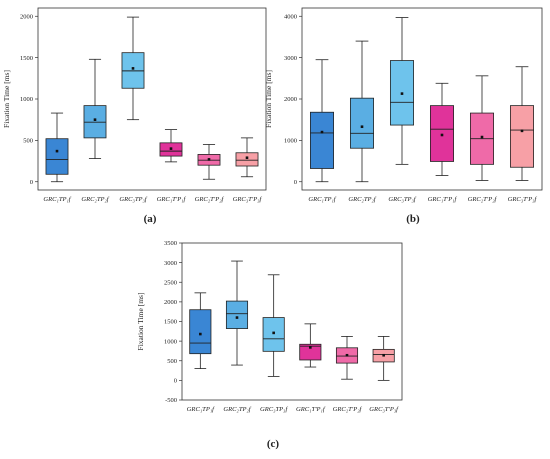 The width and height of the screenshot is (550, 459). Describe the element at coordinates (273, 444) in the screenshot. I see `panel-label: (c)` at that location.